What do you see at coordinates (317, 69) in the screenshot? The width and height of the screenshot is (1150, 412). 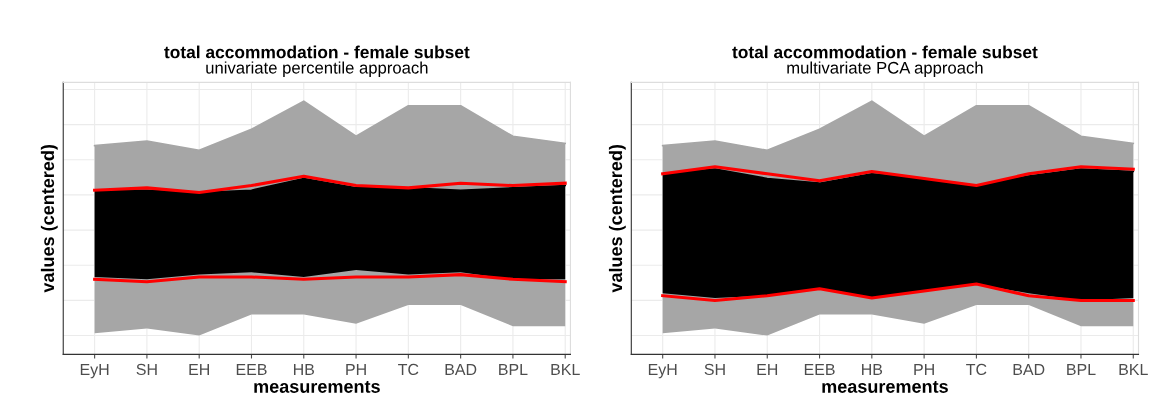 I see `chart-subtitle: univariate percentile approach` at bounding box center [317, 69].